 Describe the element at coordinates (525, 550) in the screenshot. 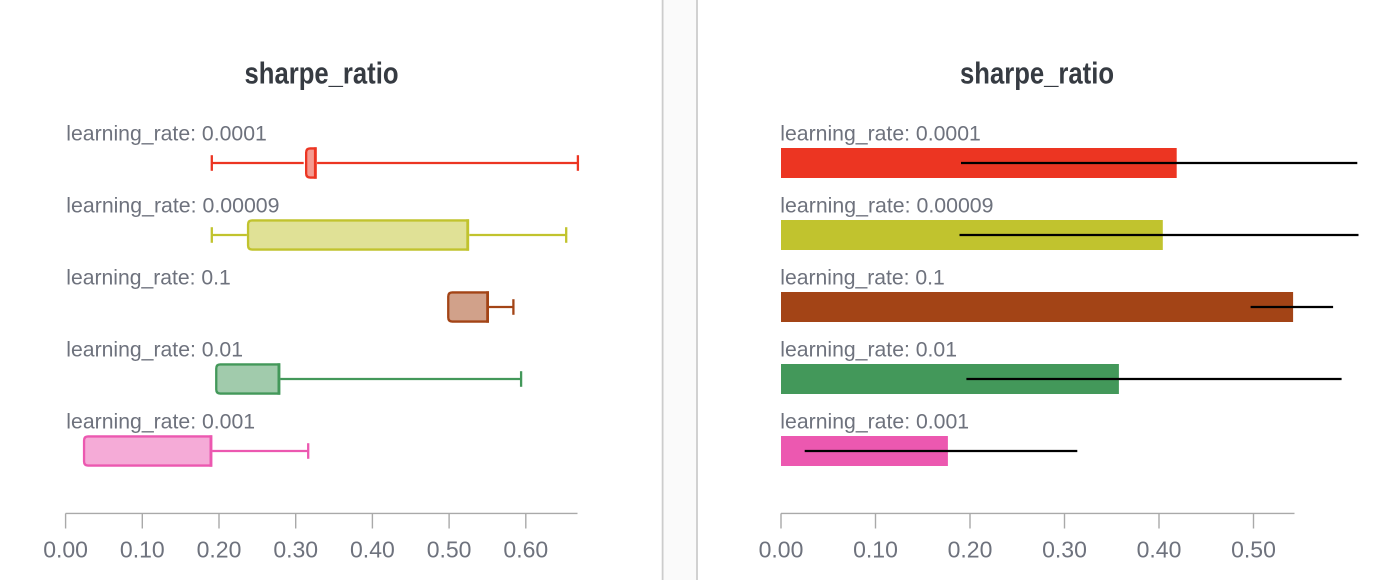

I see `svg-text: 0.60` at that location.